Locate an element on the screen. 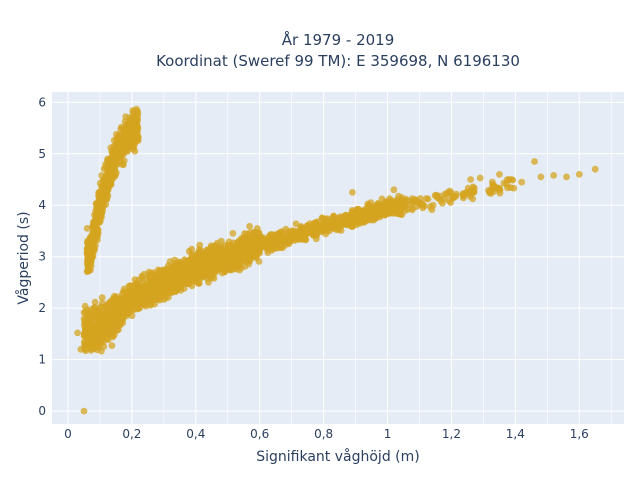 The width and height of the screenshot is (640, 480). y-tick-label: 0 is located at coordinates (42, 411).